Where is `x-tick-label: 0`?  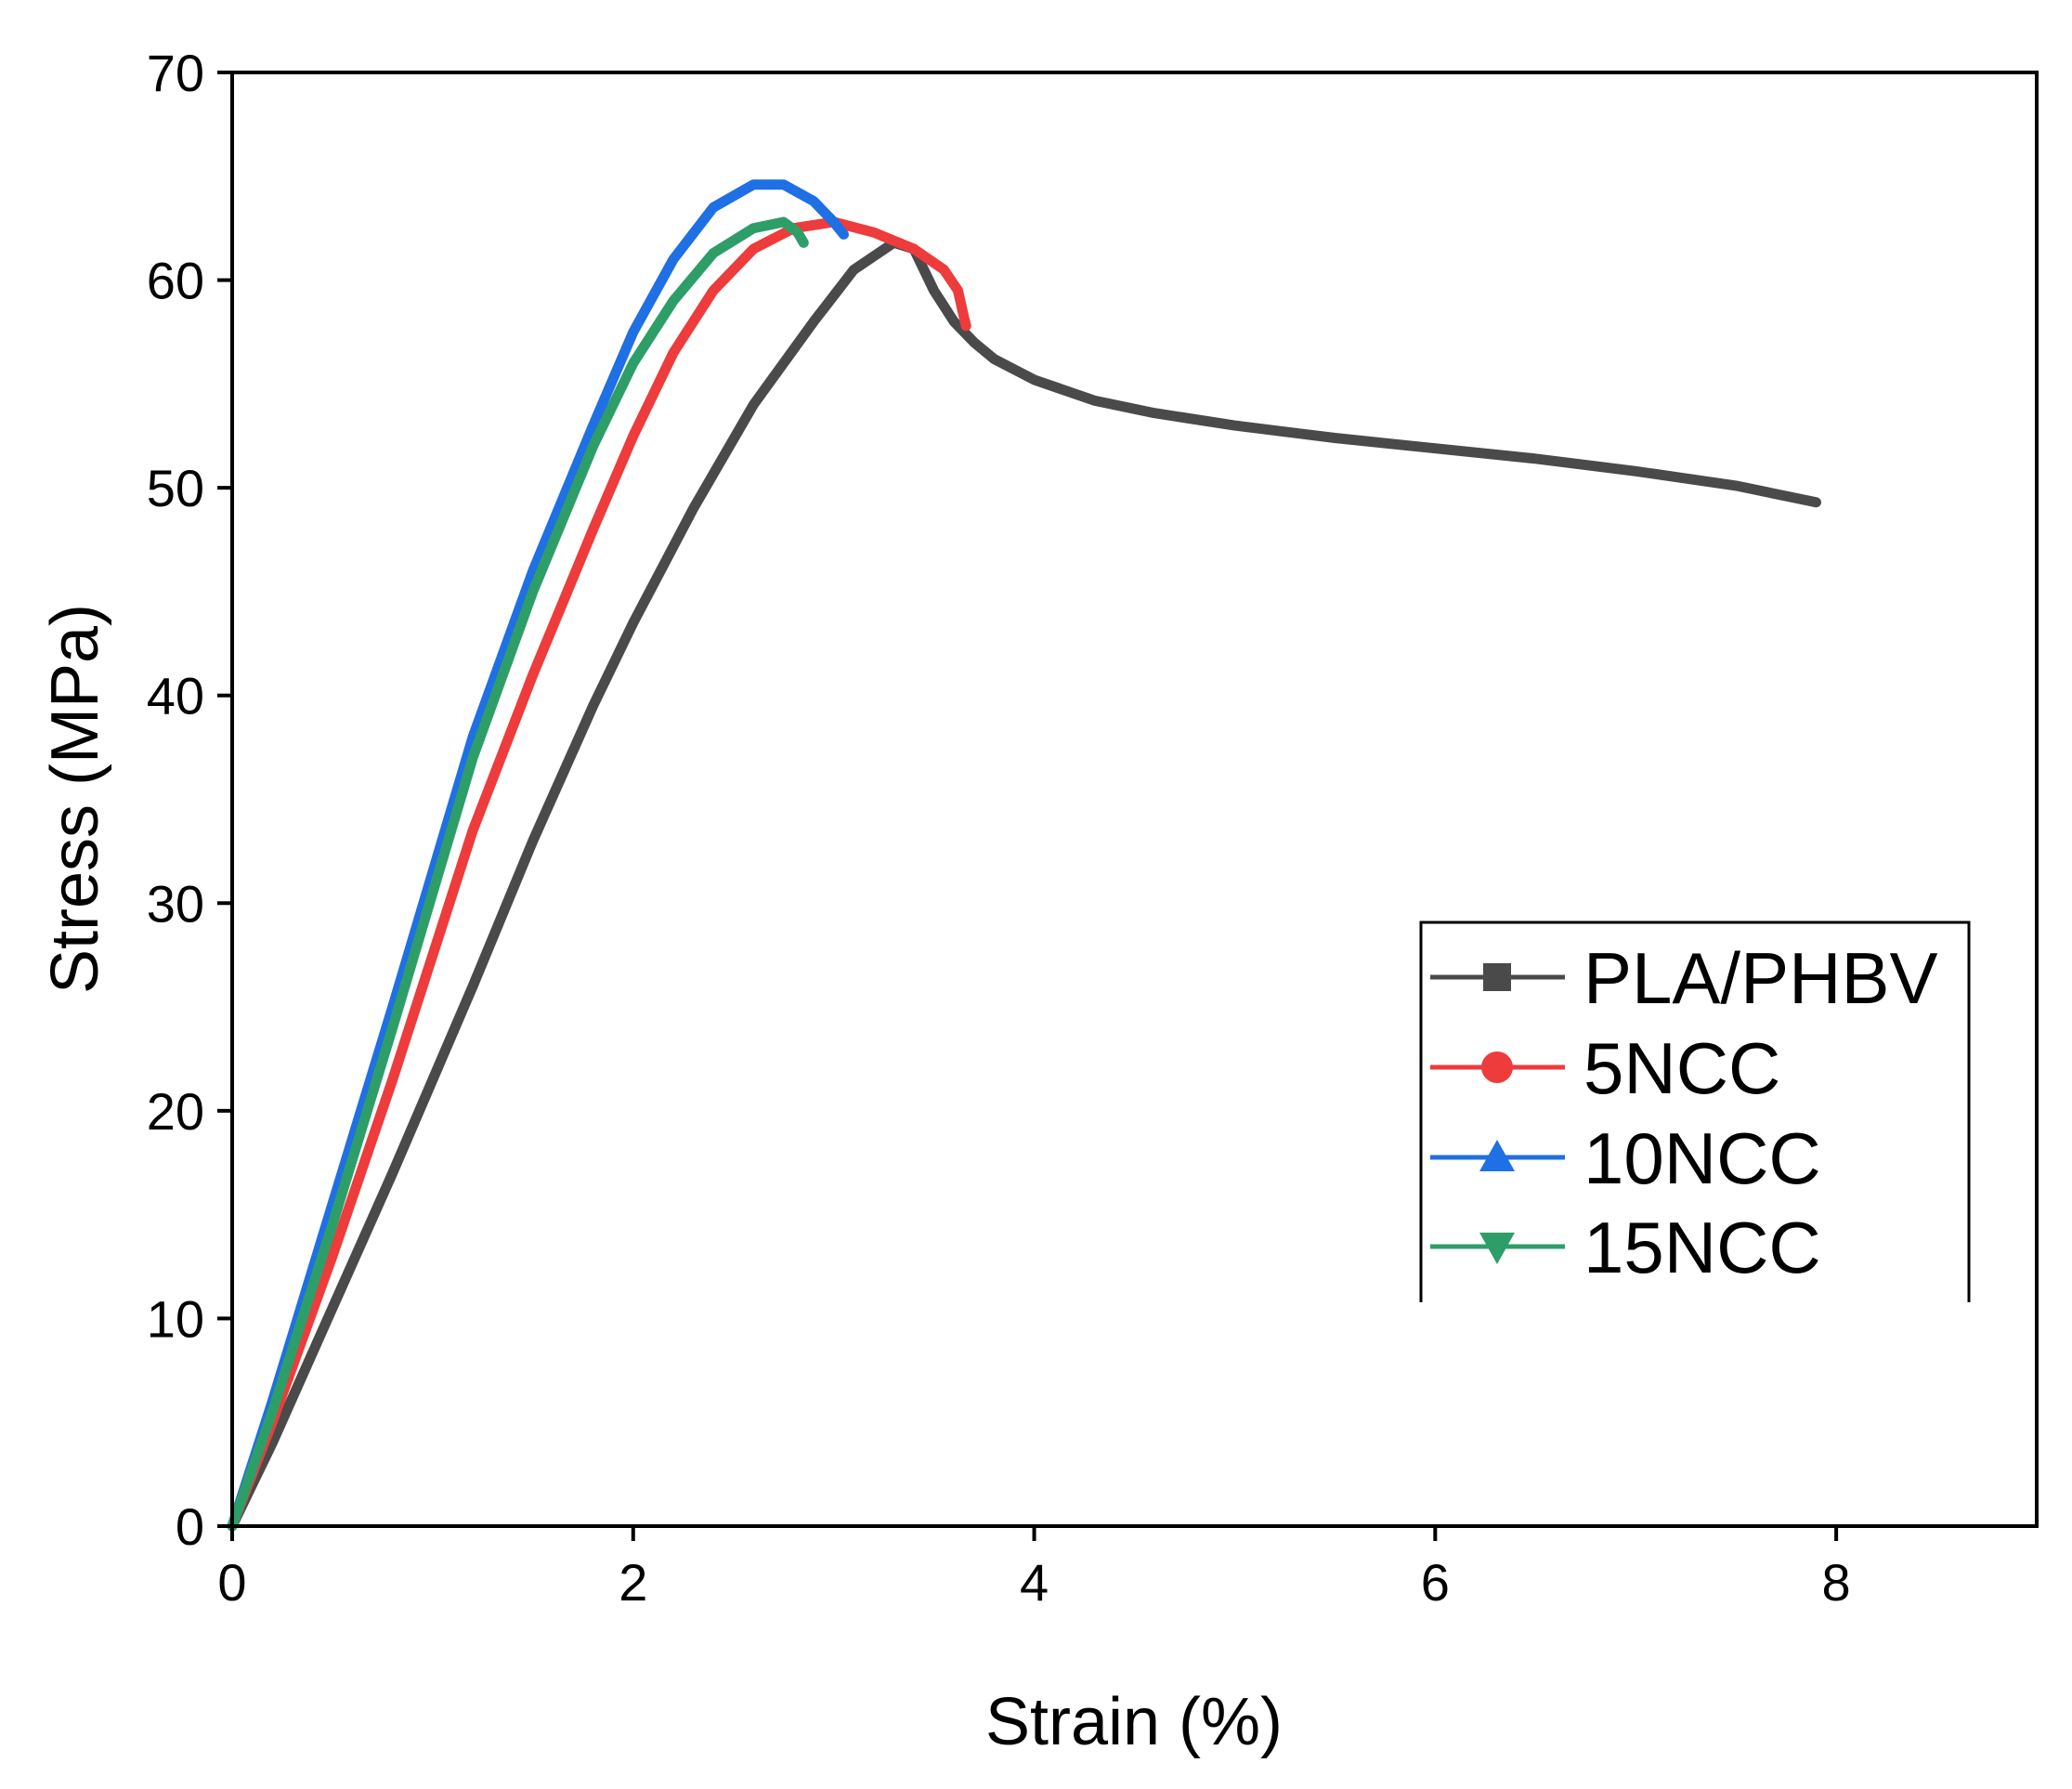
x-tick-label: 0 is located at coordinates (231, 1582).